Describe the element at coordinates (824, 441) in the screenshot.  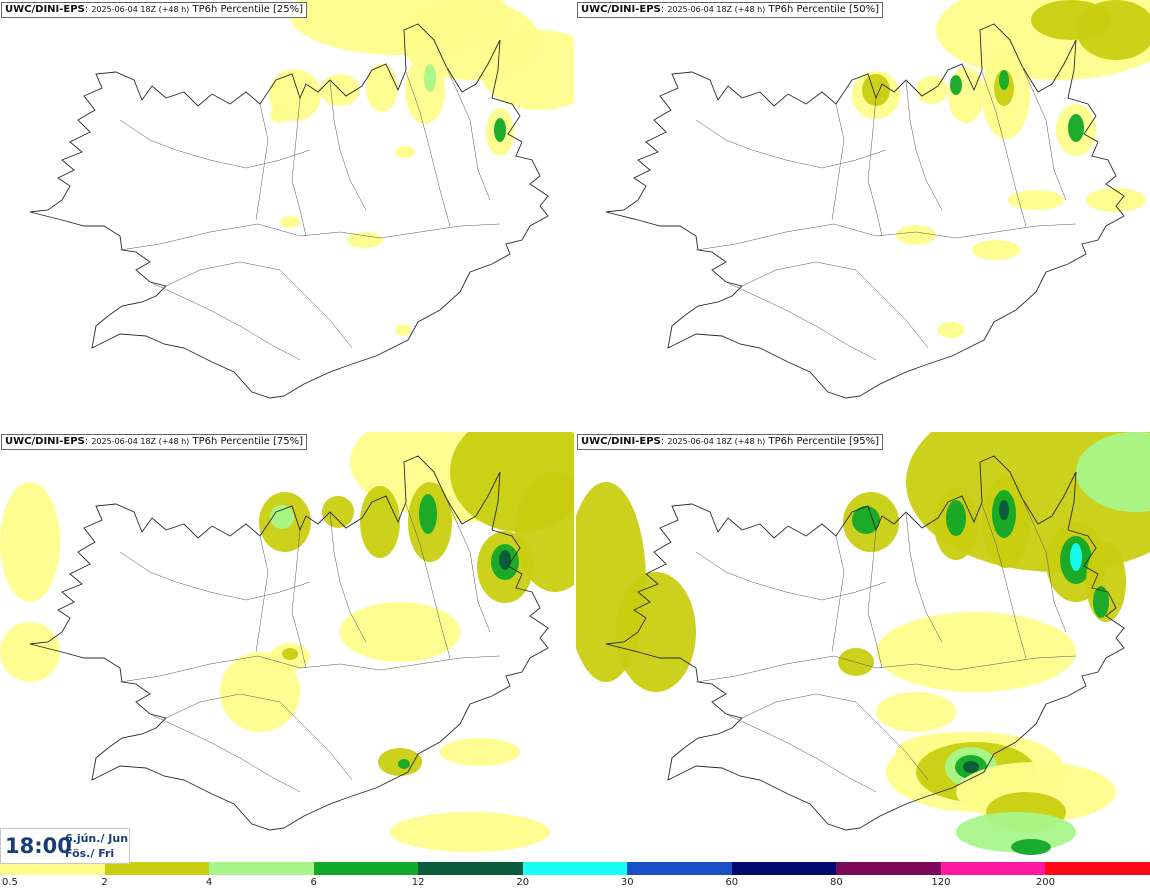
I see `panel-product: TP6h Percentile [95%]` at that location.